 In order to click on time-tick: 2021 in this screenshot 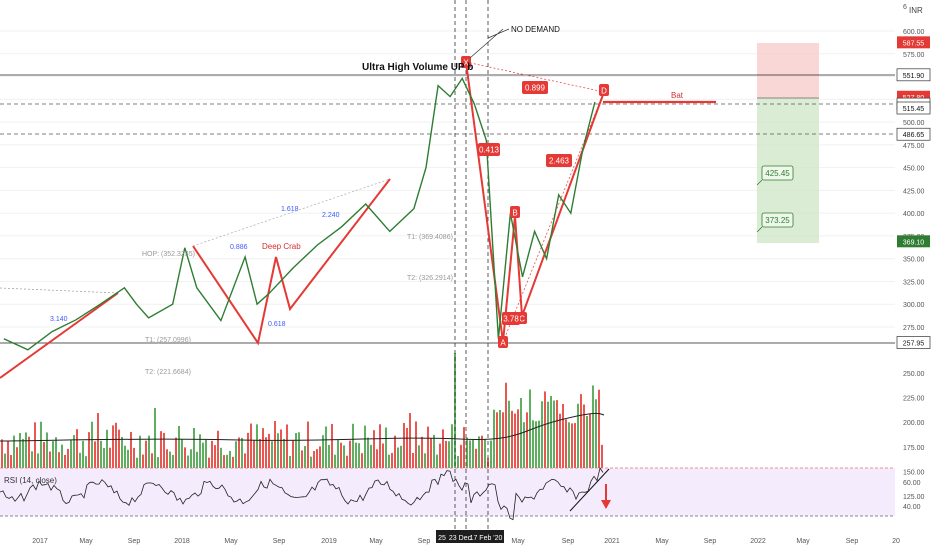, I will do `click(612, 541)`.